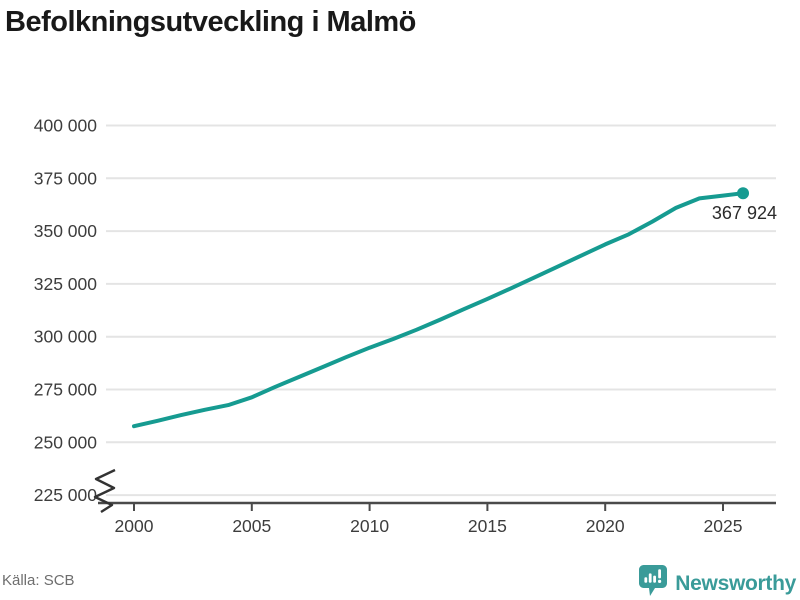  I want to click on y-axis-label: 250 000, so click(66, 442).